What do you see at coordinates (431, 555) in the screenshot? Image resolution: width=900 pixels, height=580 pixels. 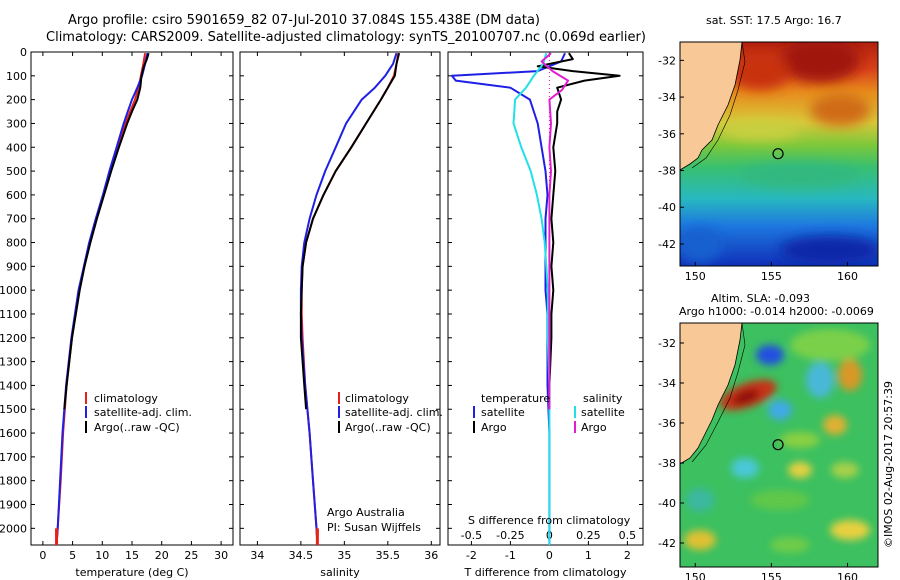 I see `x-tick-label: 36` at bounding box center [431, 555].